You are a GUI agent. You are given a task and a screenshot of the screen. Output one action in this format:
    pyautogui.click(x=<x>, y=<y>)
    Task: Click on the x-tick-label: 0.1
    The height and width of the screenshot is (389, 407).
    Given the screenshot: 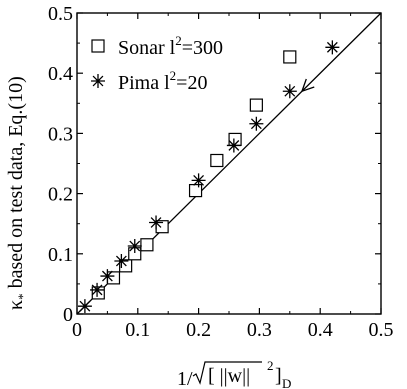 What is the action you would take?
    pyautogui.click(x=137, y=330)
    